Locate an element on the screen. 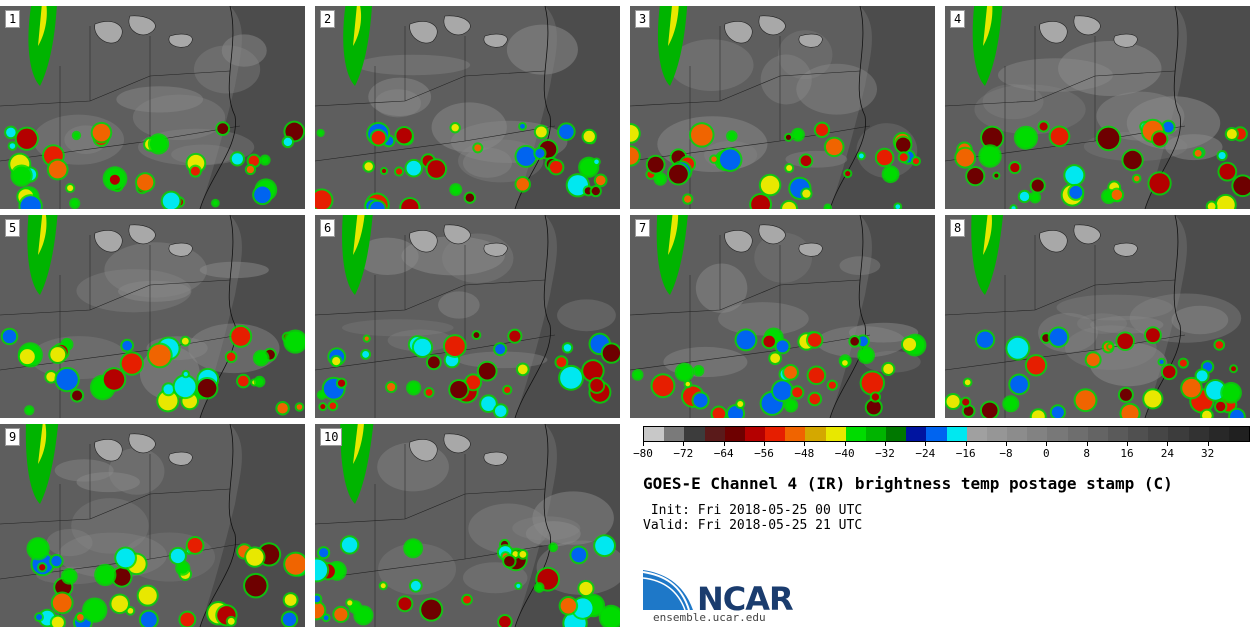 The image size is (1260, 627). member-number-label: 3 is located at coordinates (643, 19).